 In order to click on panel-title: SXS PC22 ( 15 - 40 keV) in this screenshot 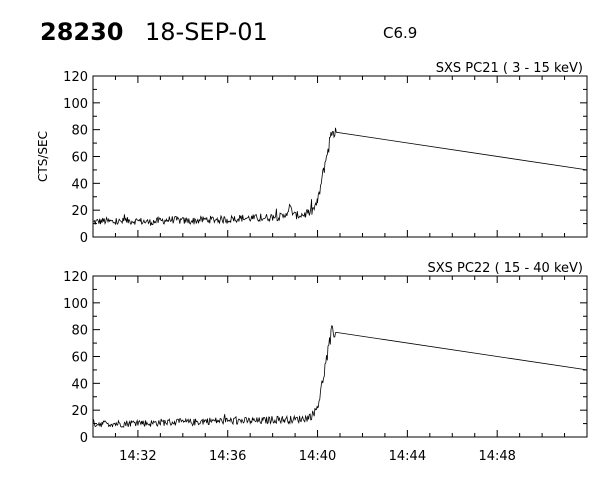, I will do `click(505, 268)`.